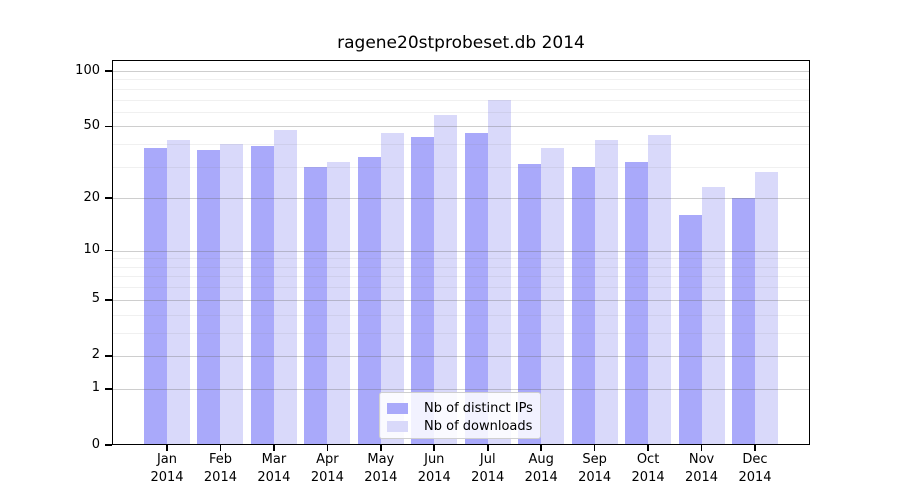  I want to click on x-label-month: Nov, so click(701, 459).